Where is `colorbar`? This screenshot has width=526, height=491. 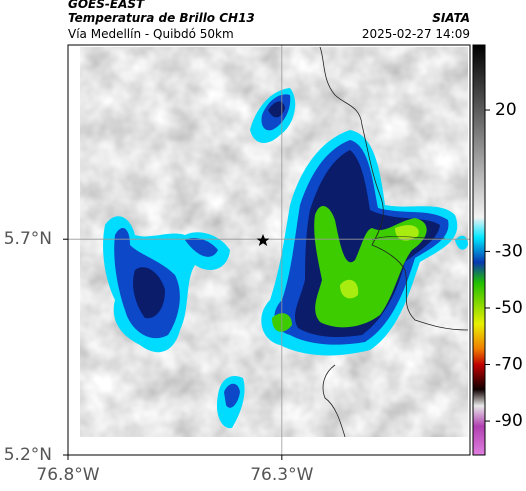 colorbar is located at coordinates (479, 250).